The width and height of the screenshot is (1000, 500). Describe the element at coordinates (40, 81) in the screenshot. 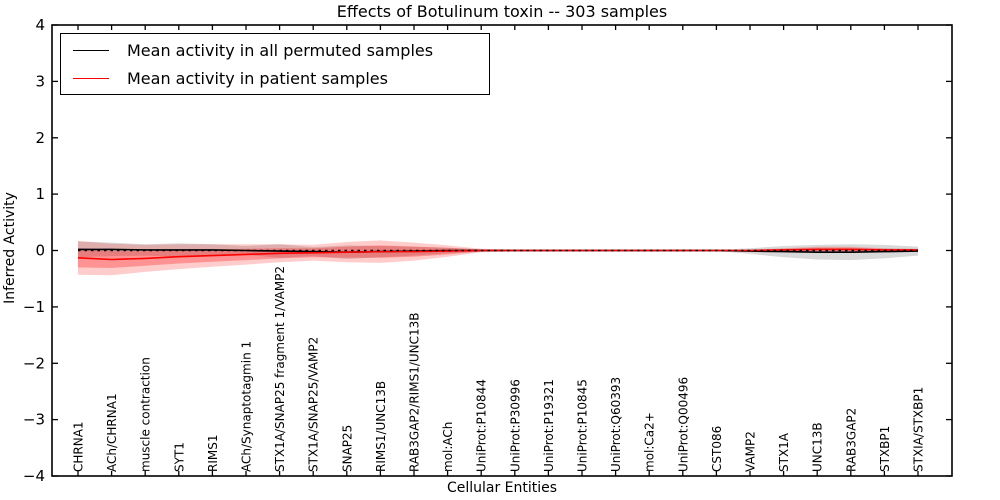

I see `y-tick-label: 3` at that location.